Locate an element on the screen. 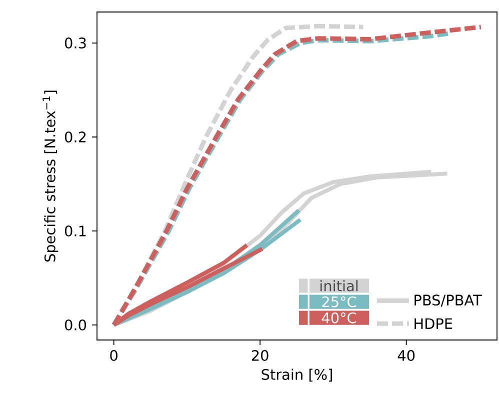 Image resolution: width=499 pixels, height=405 pixels. legend-label: 40°C is located at coordinates (339, 318).